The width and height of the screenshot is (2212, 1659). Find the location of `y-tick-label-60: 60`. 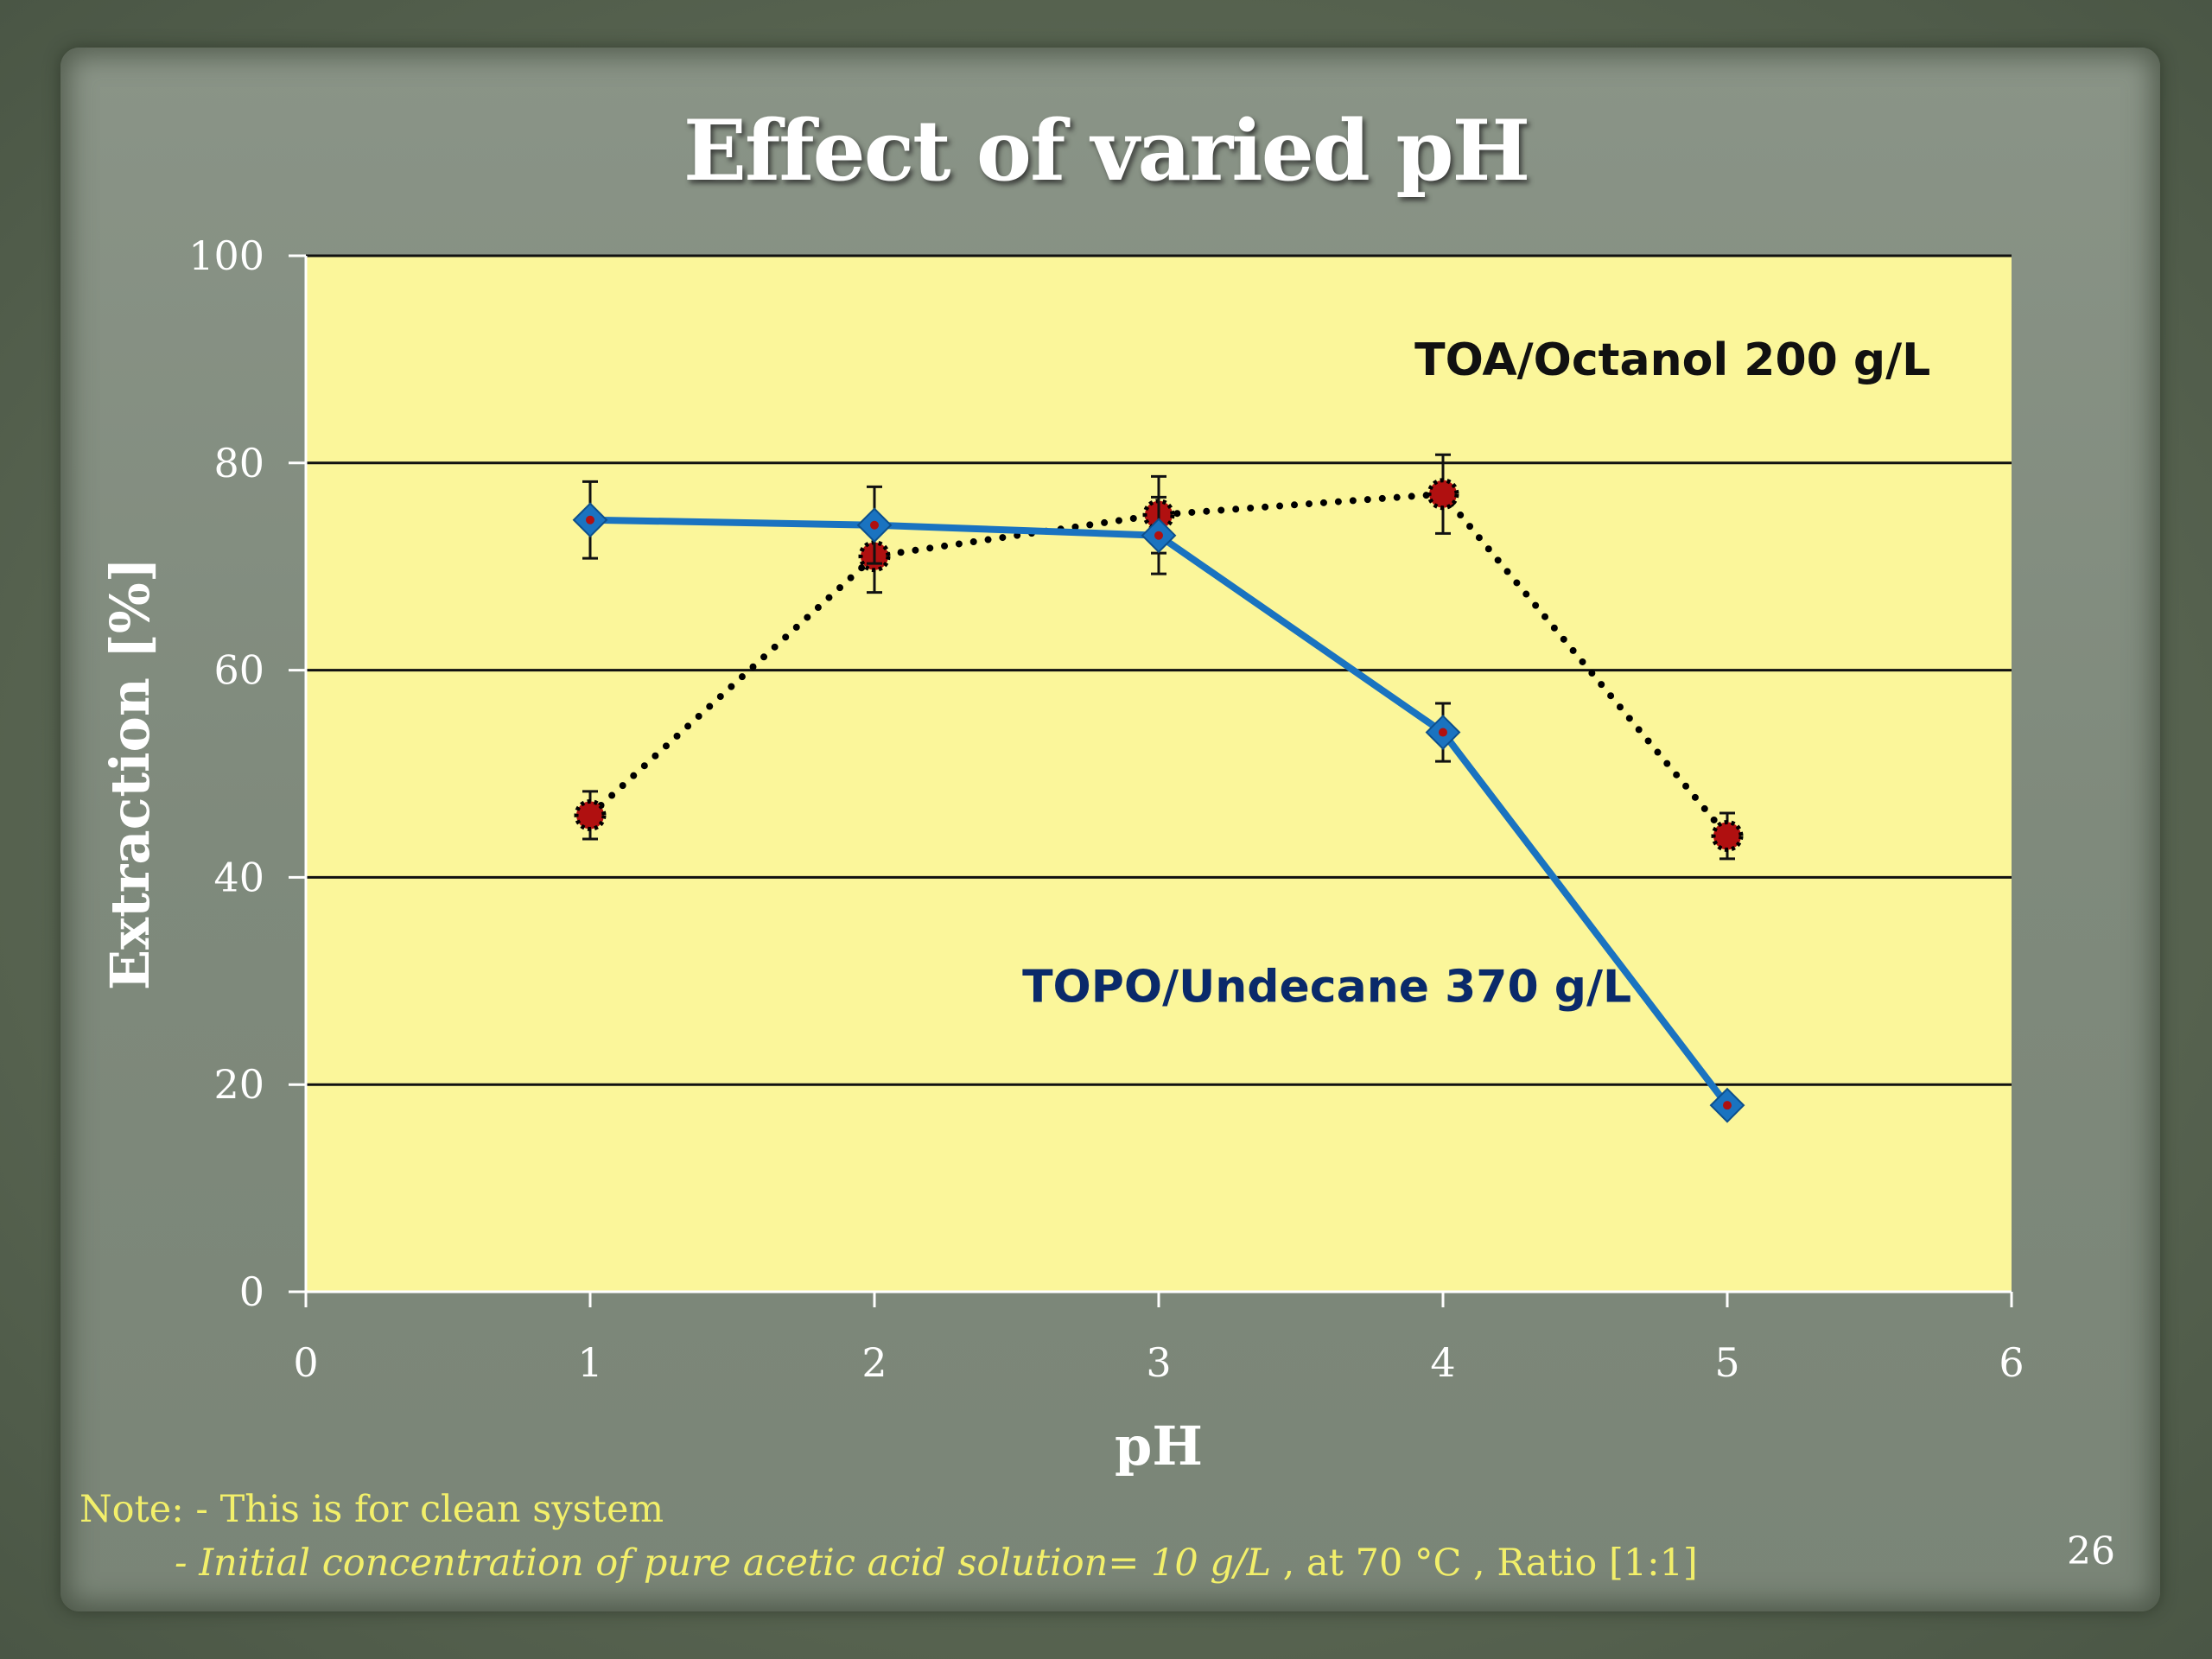

y-tick-label-60: 60 is located at coordinates (238, 670).